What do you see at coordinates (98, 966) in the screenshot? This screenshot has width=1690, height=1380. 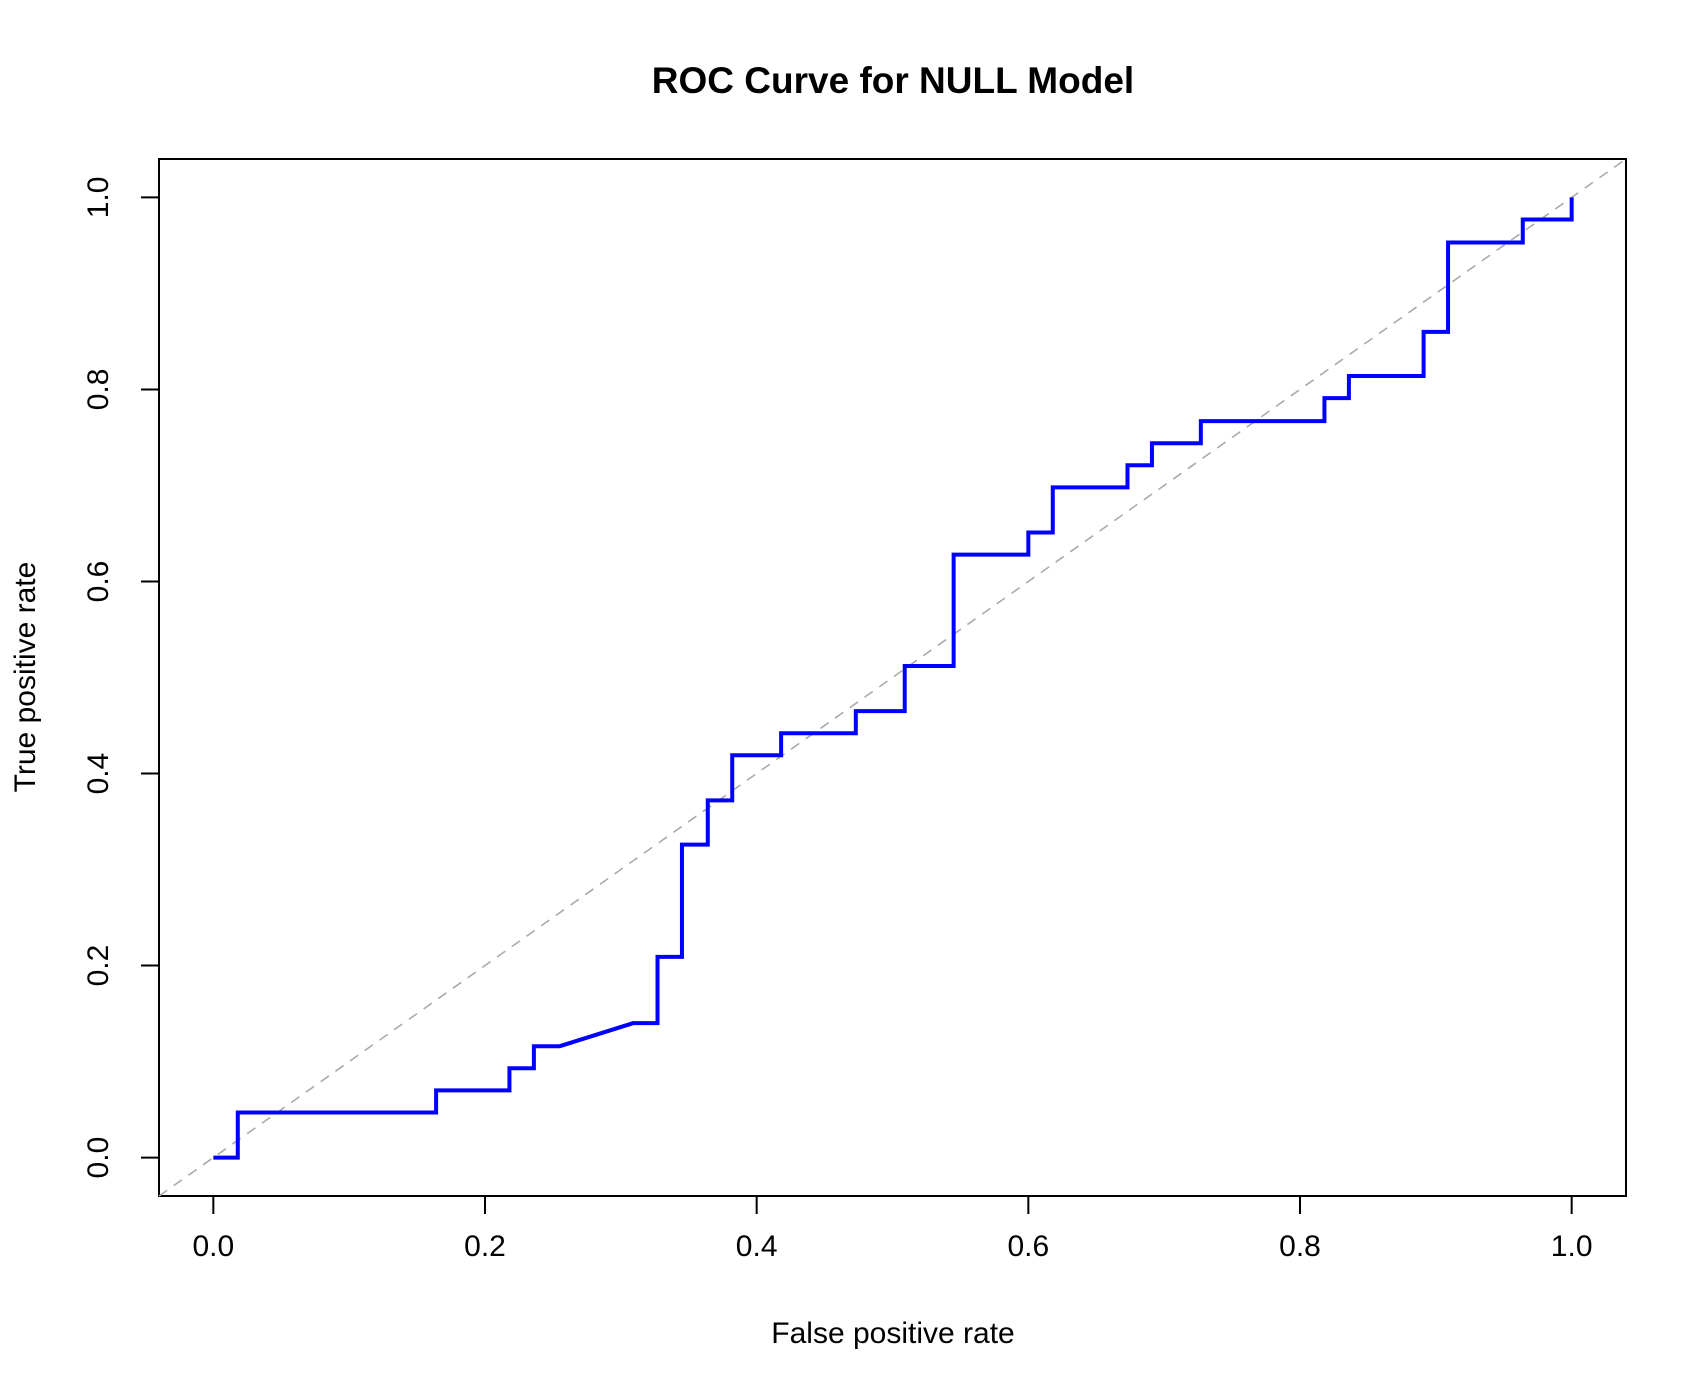 I see `y-tick-label: 0.2` at bounding box center [98, 966].